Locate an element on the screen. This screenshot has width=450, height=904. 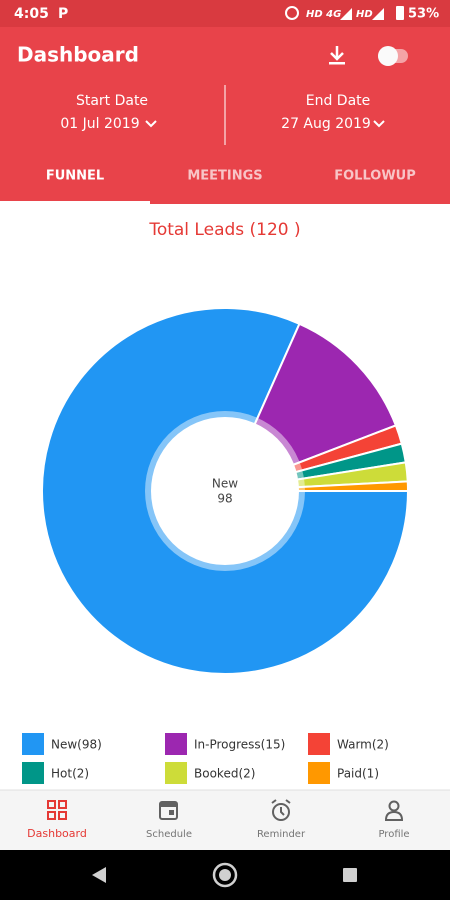
tab: FUNNEL is located at coordinates (75, 176).